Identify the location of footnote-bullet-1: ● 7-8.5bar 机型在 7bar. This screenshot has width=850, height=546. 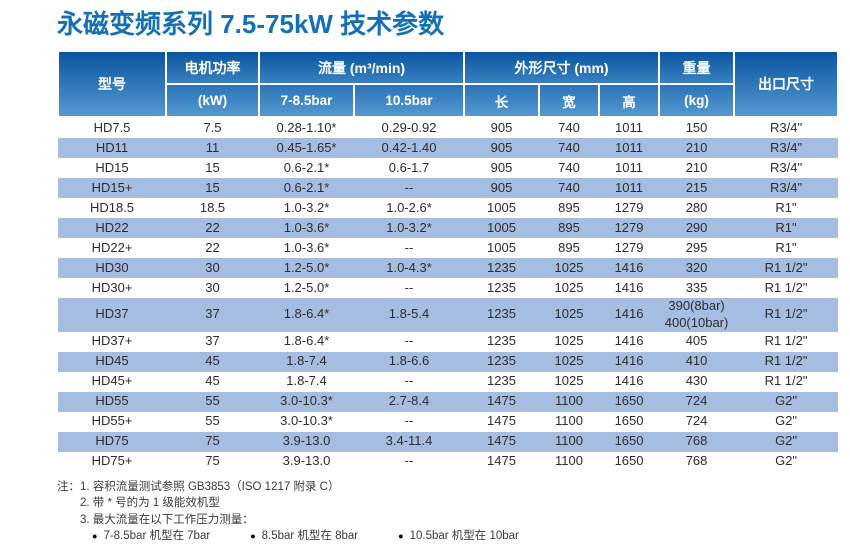
(151, 536).